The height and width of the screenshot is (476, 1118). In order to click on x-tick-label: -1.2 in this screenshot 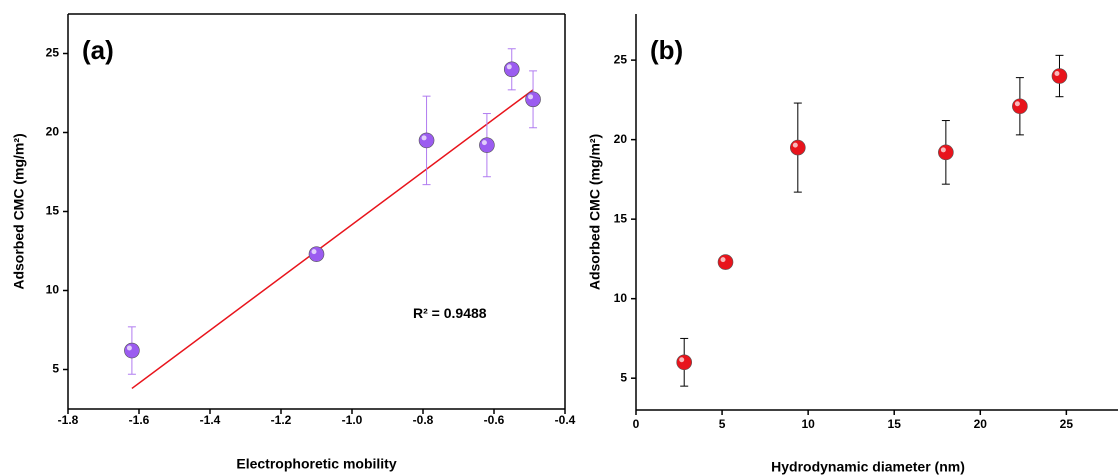, I will do `click(281, 420)`.